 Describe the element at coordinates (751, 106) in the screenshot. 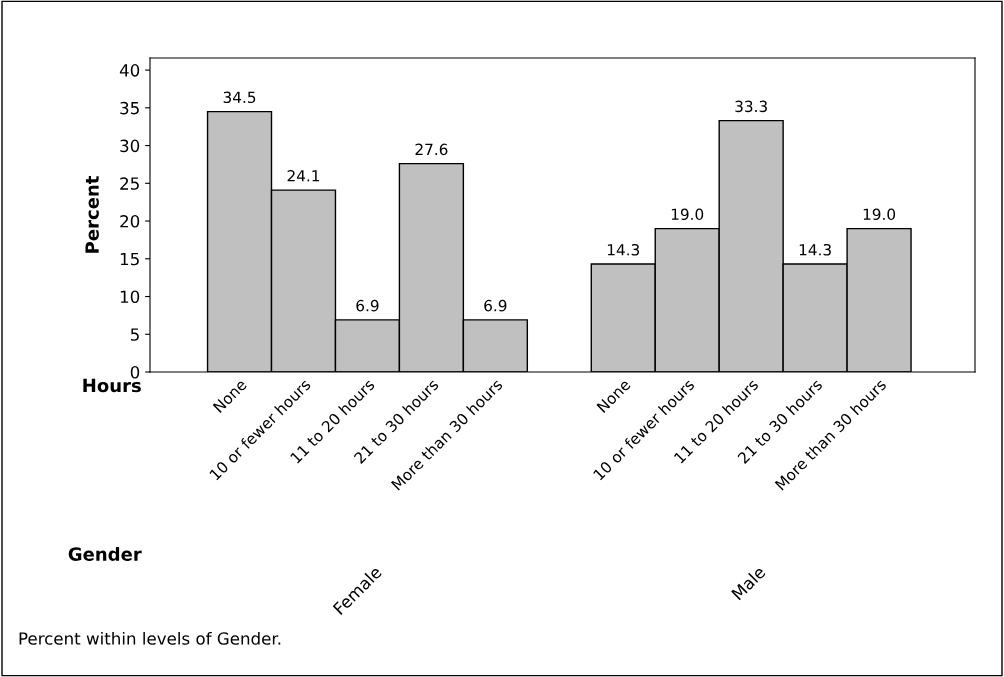

I see `data-label: 33.3` at that location.